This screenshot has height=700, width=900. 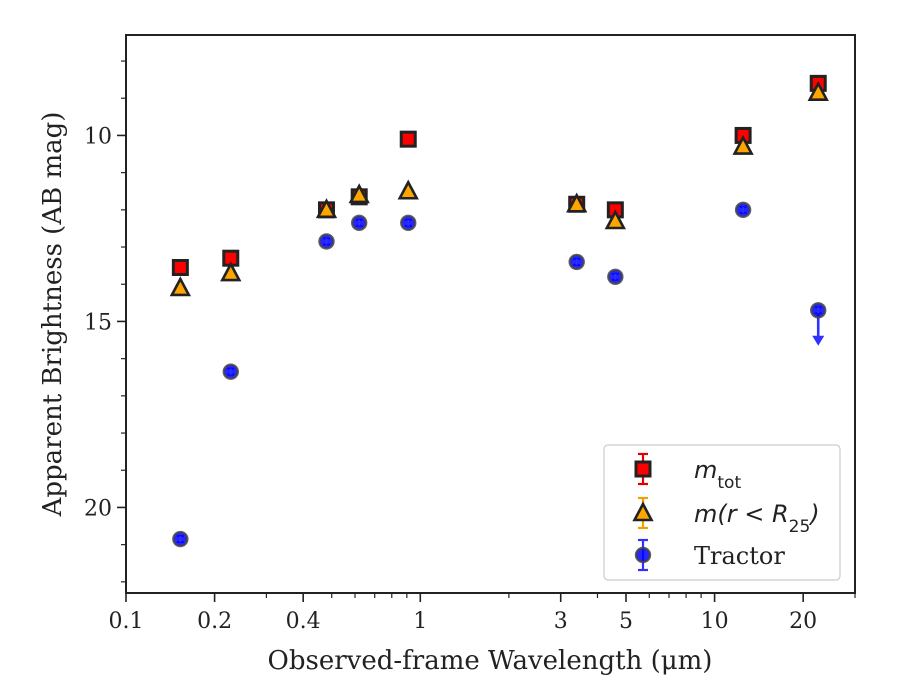 What do you see at coordinates (303, 621) in the screenshot?
I see `x-tick-label: 0.4` at bounding box center [303, 621].